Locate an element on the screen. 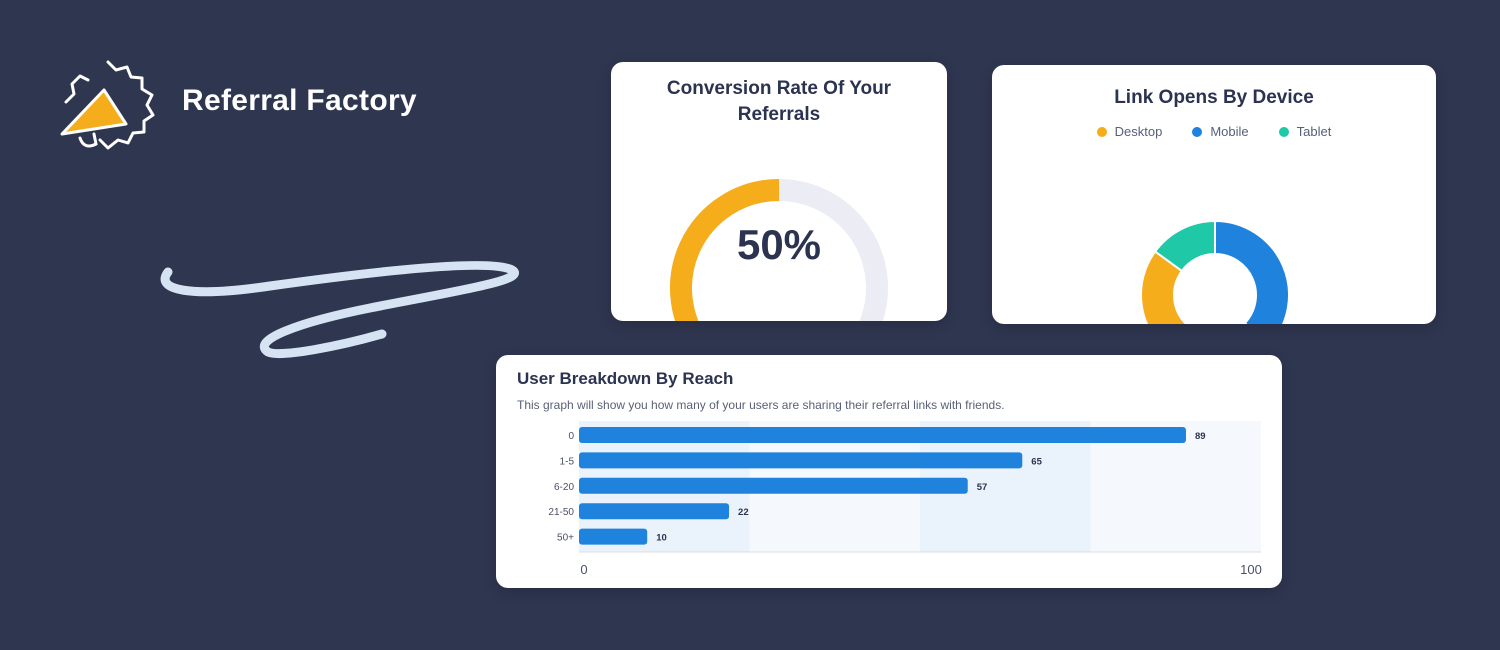 The height and width of the screenshot is (650, 1500). legend-item-desktop: Desktop is located at coordinates (1129, 131).